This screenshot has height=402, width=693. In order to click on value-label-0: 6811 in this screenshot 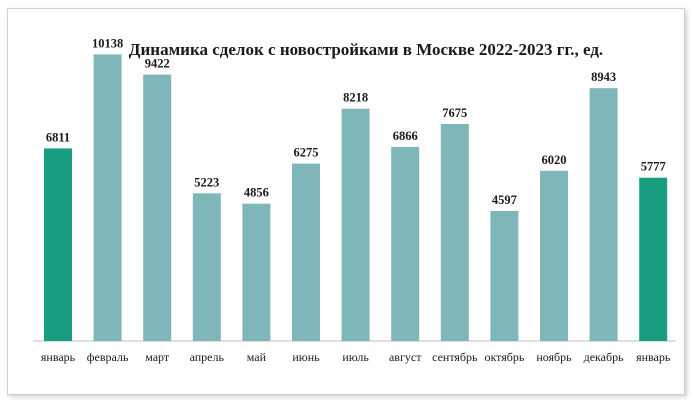, I will do `click(58, 137)`.